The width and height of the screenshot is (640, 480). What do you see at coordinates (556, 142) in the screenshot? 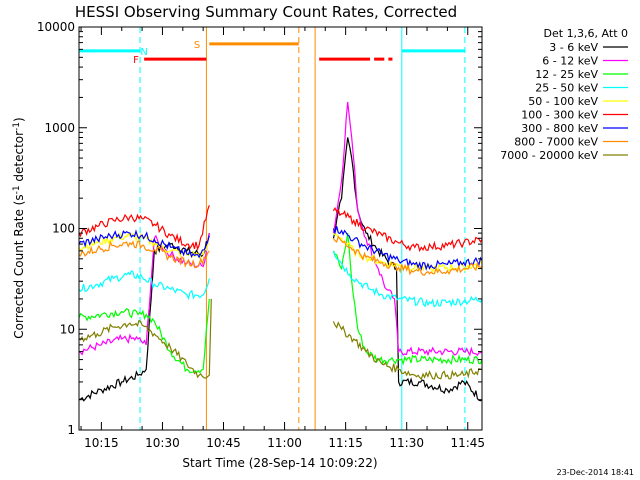
I see `legend-label-7: 800 - 7000 keV` at bounding box center [556, 142].